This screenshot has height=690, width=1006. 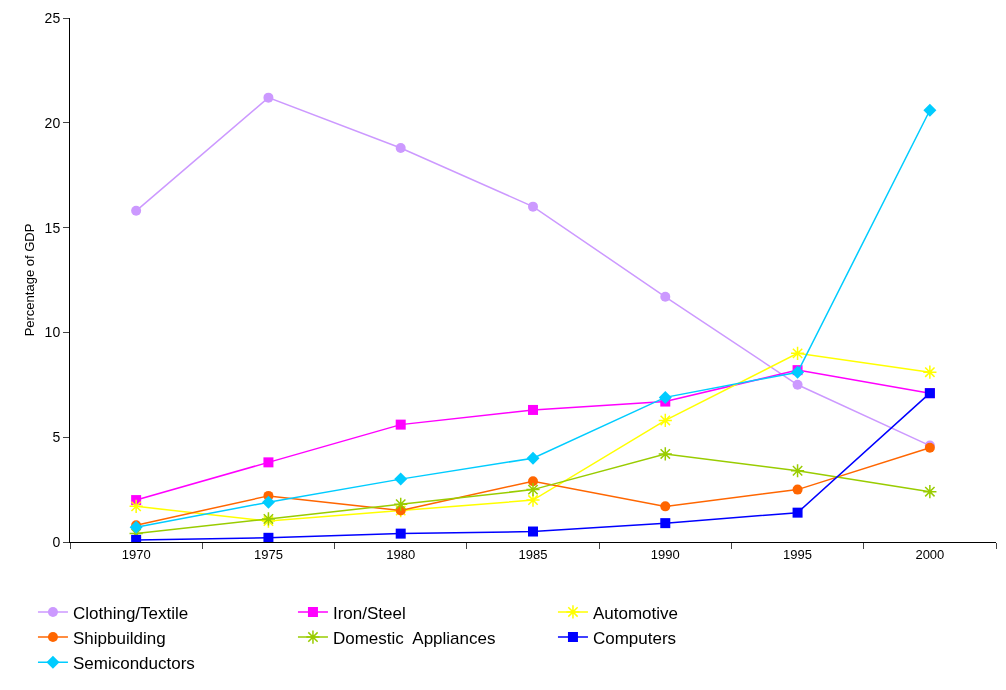 I want to click on y-tick-label: 15, so click(x=52, y=227).